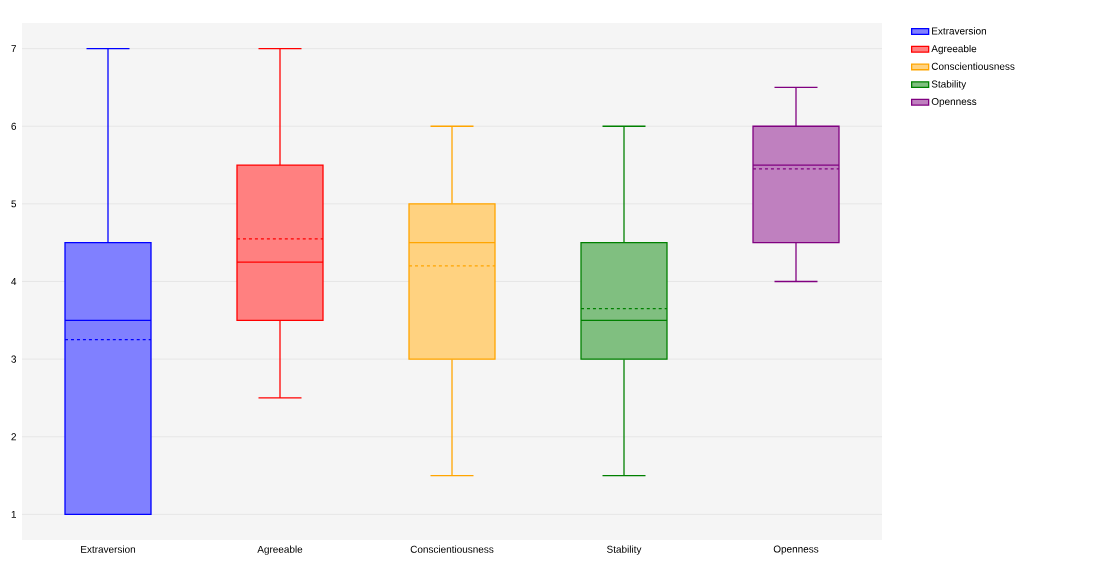 The image size is (1115, 563). I want to click on x-tick-label: Extraversion, so click(108, 549).